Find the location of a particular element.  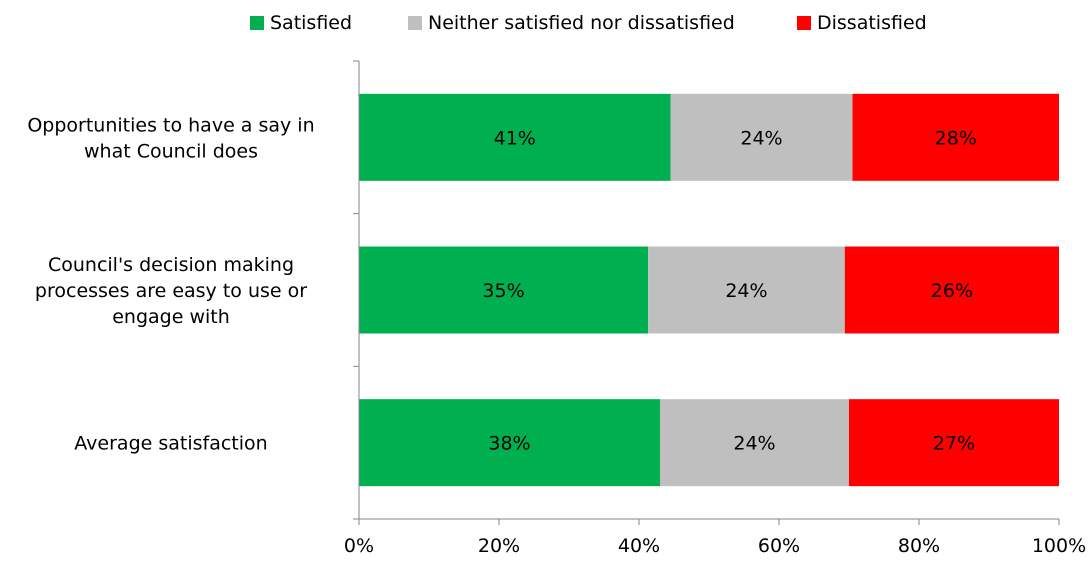

data-label: 35% is located at coordinates (503, 291).